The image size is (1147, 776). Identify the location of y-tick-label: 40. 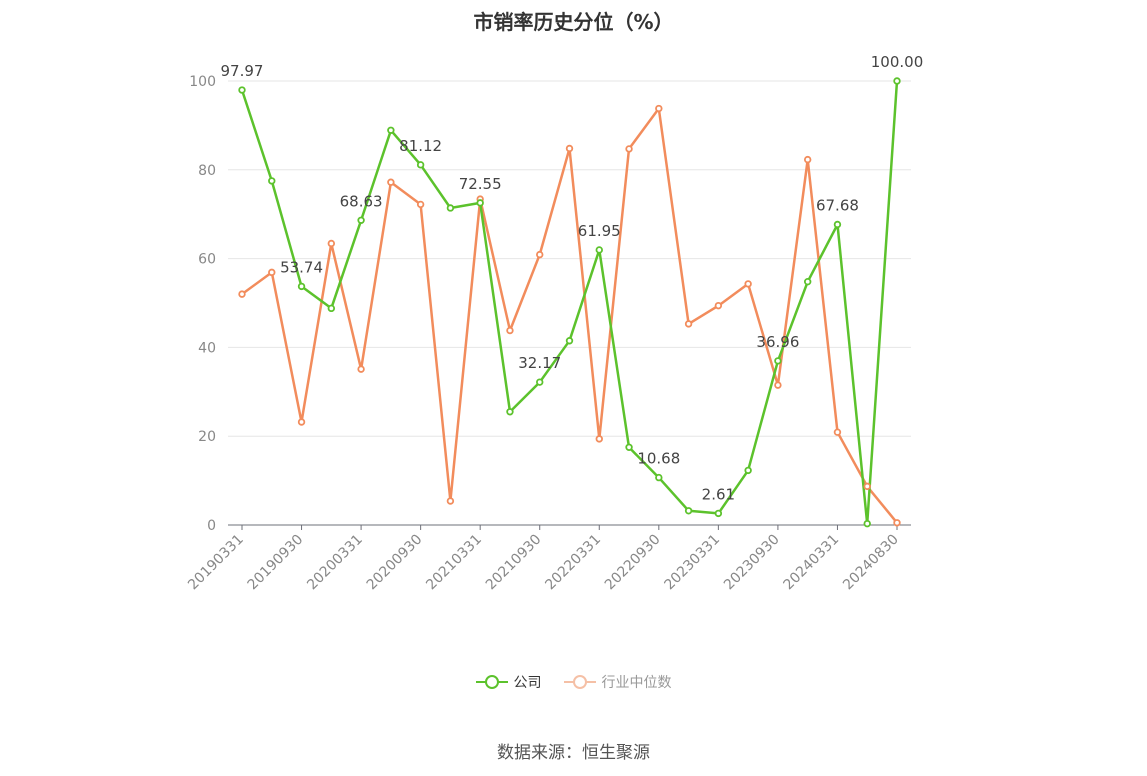
(207, 348).